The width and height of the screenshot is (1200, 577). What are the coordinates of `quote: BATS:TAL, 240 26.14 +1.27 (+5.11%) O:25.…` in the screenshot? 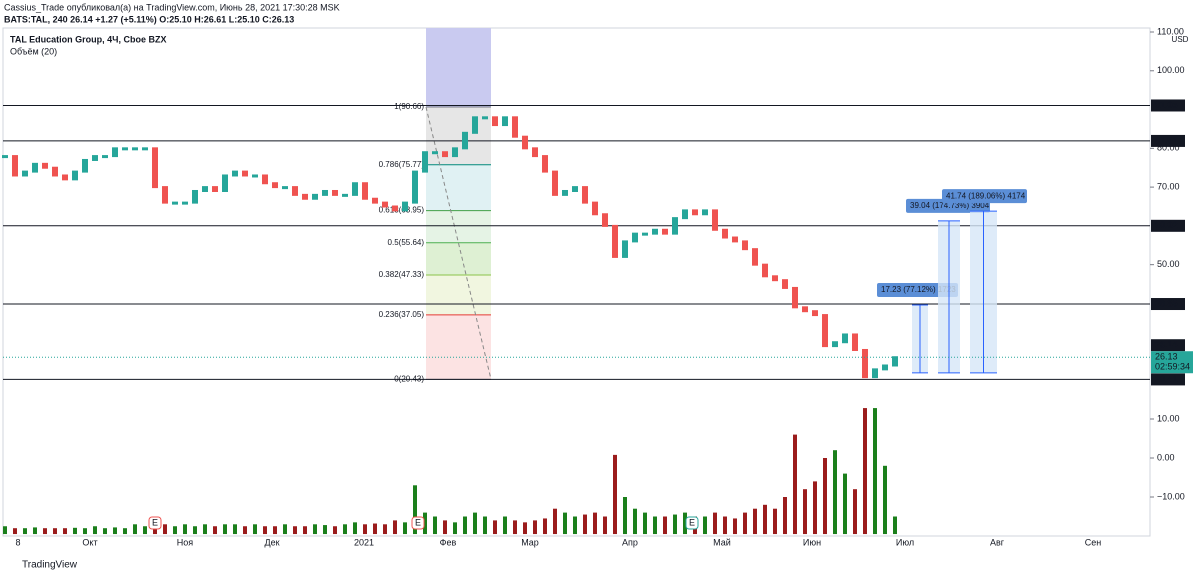 It's located at (149, 19).